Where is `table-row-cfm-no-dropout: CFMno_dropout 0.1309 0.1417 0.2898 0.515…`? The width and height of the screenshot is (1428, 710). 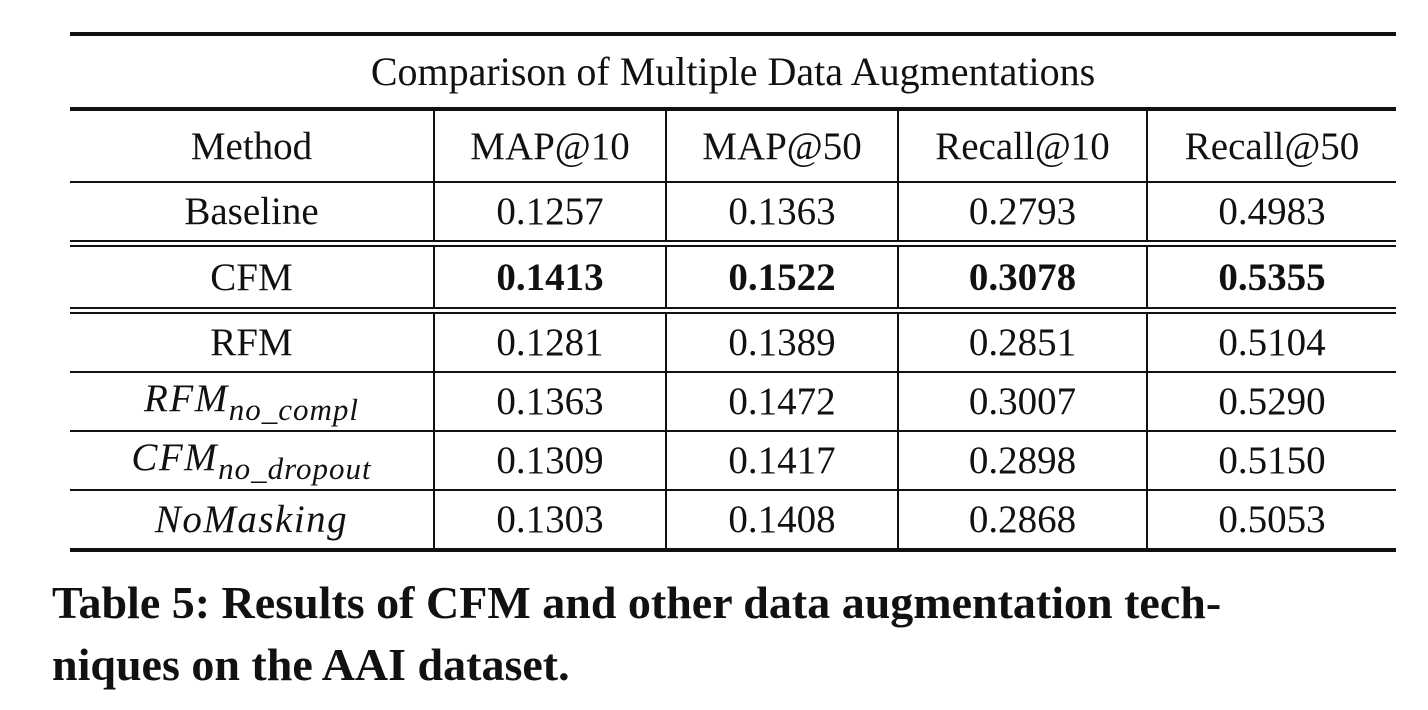 table-row-cfm-no-dropout: CFMno_dropout 0.1309 0.1417 0.2898 0.515… is located at coordinates (733, 461).